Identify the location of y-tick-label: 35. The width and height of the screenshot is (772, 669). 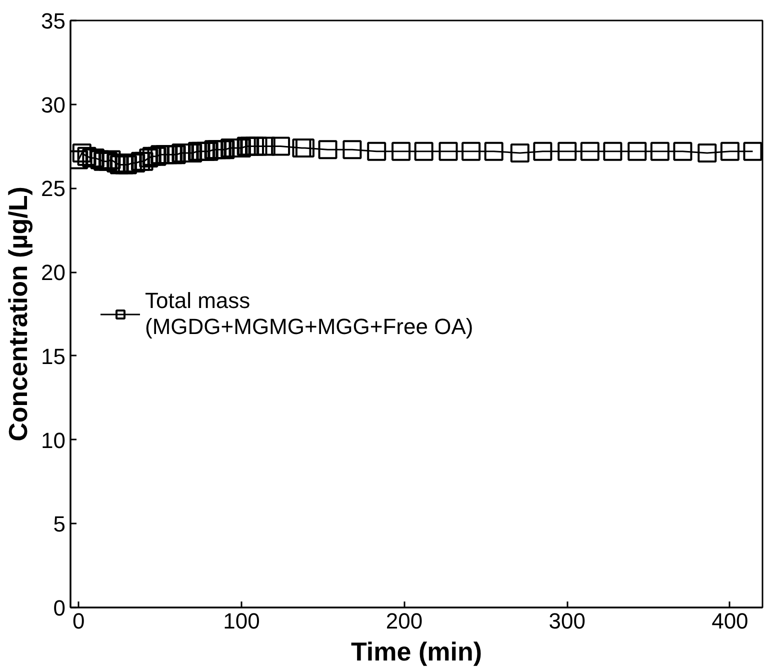
(53, 21).